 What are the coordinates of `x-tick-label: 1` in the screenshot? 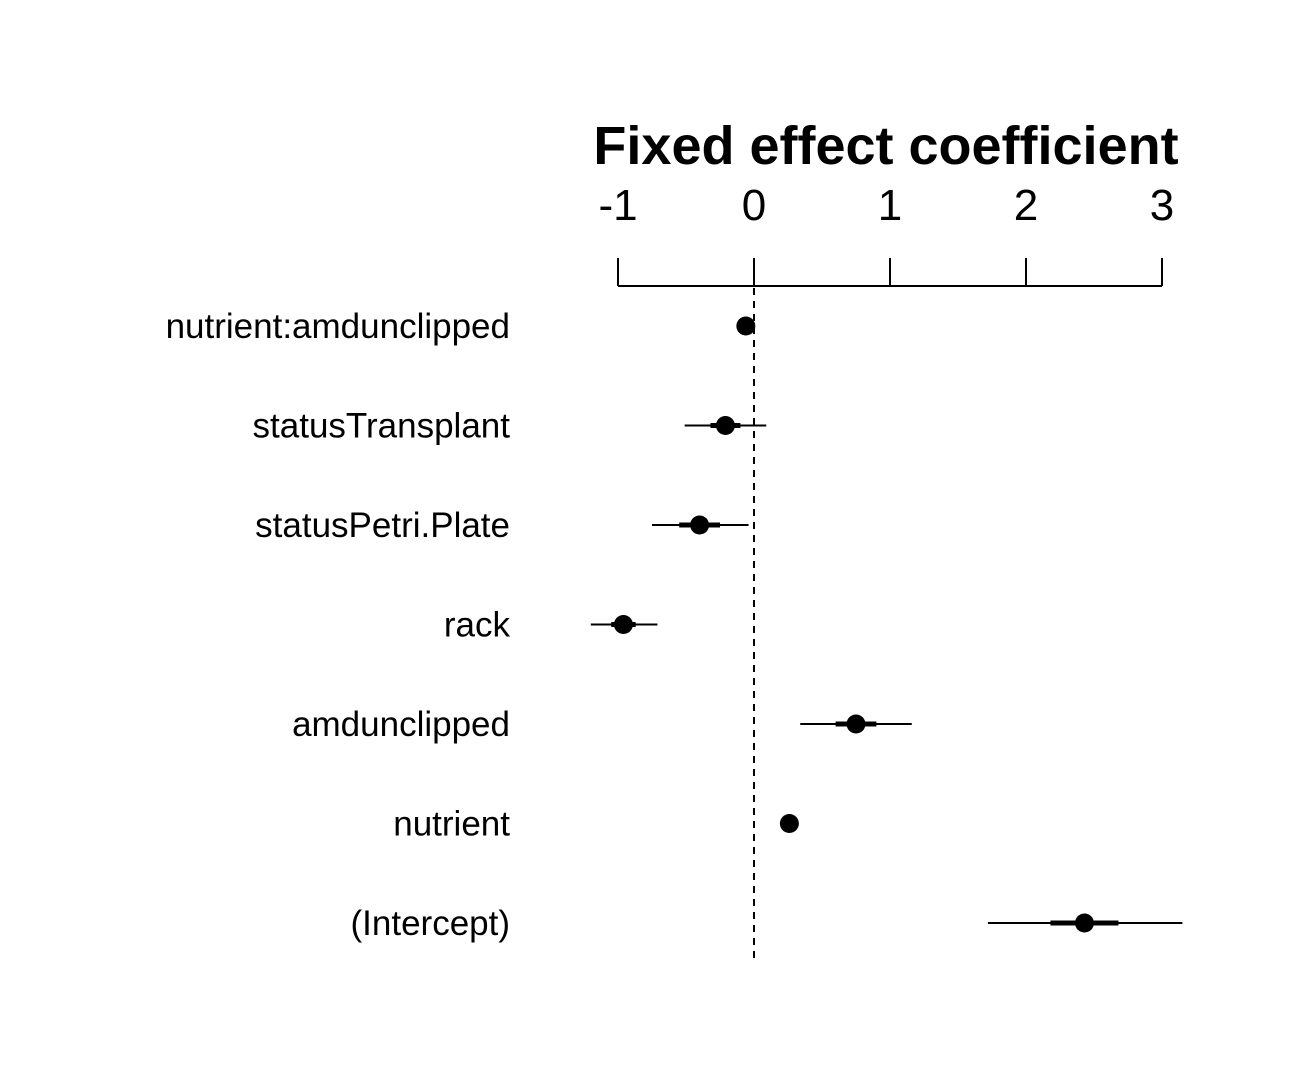 It's located at (890, 205).